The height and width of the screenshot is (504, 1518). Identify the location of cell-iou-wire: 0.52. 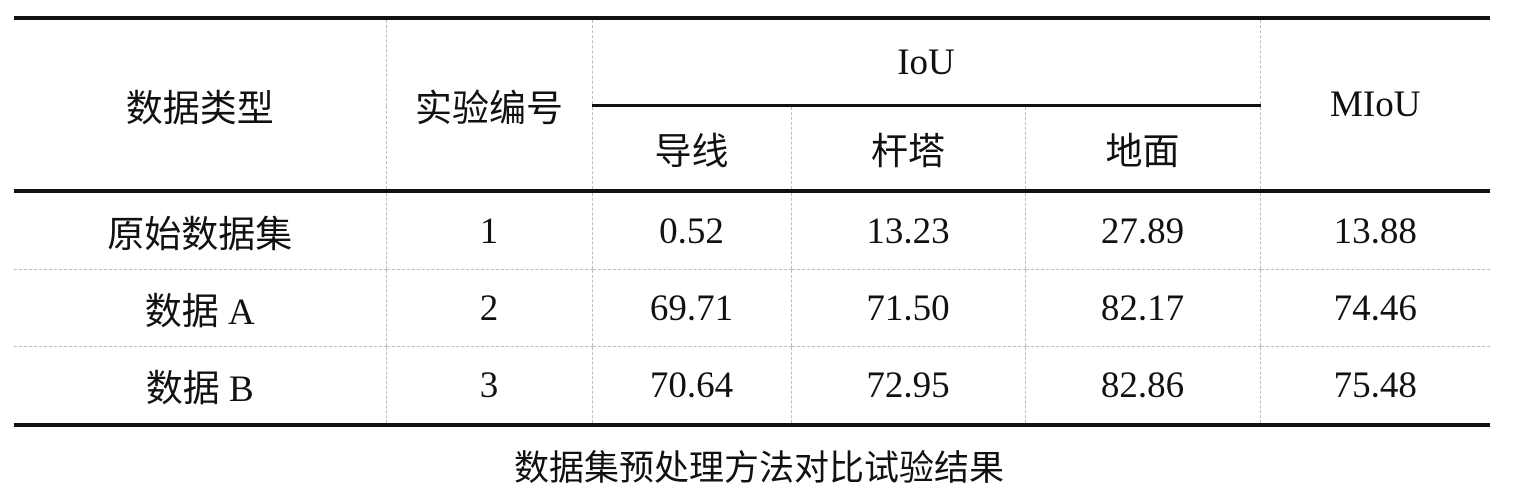
(691, 230).